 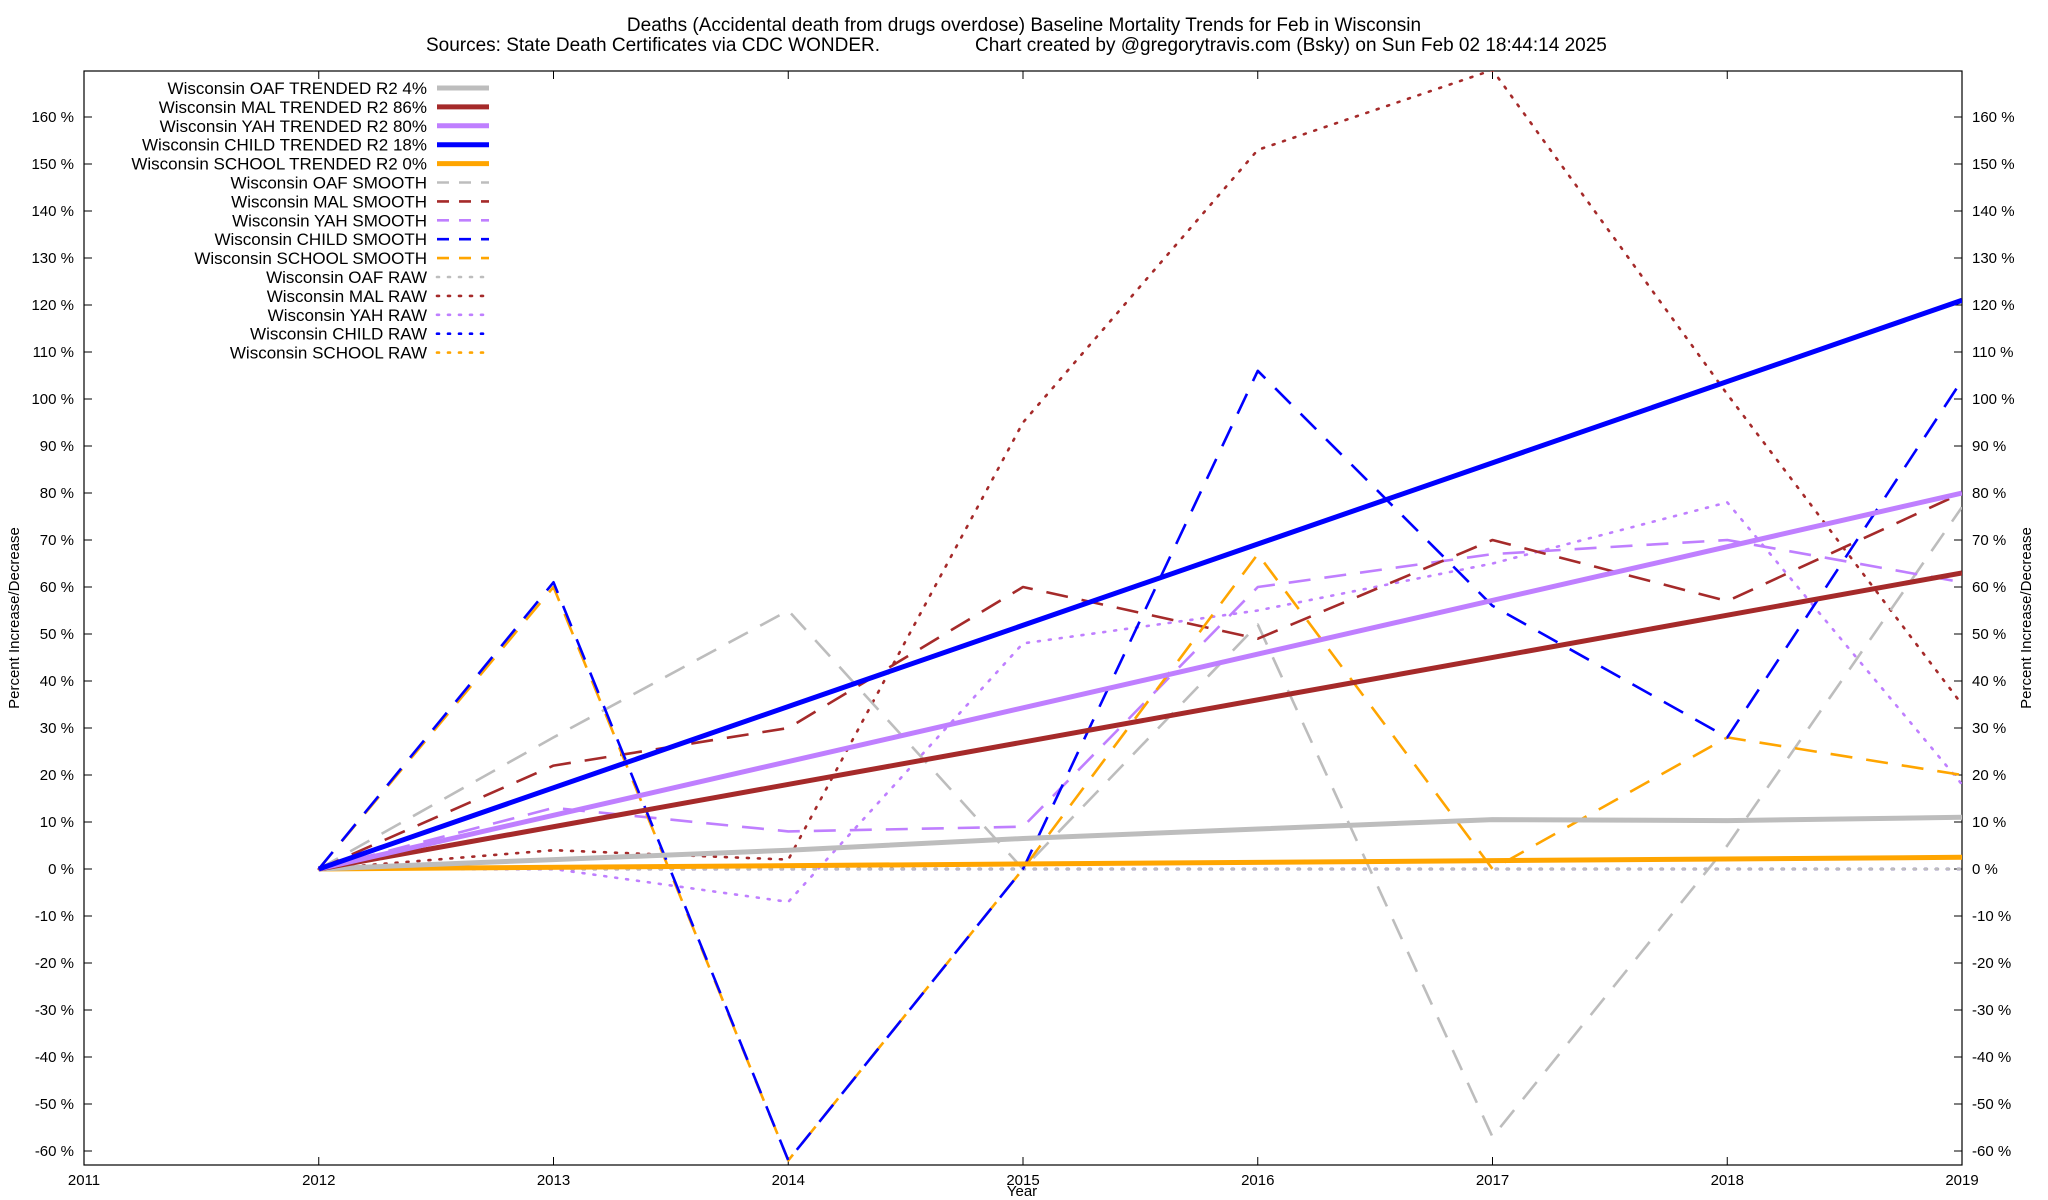 I want to click on y-tick-label-left: 10 %, so click(x=57, y=822).